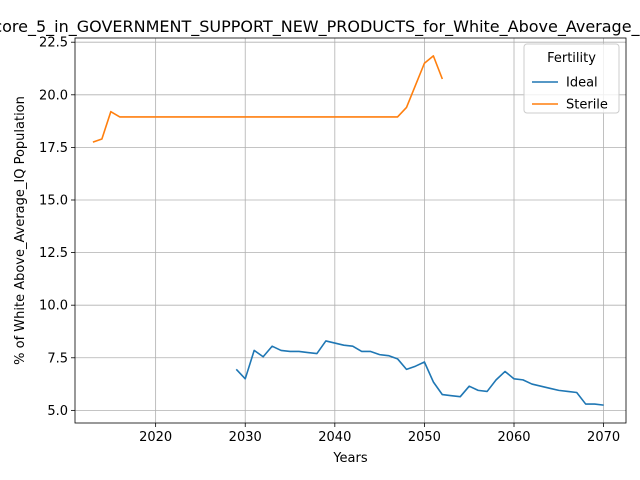 Image resolution: width=640 pixels, height=480 pixels. I want to click on x-tick-label: 2020, so click(155, 437).